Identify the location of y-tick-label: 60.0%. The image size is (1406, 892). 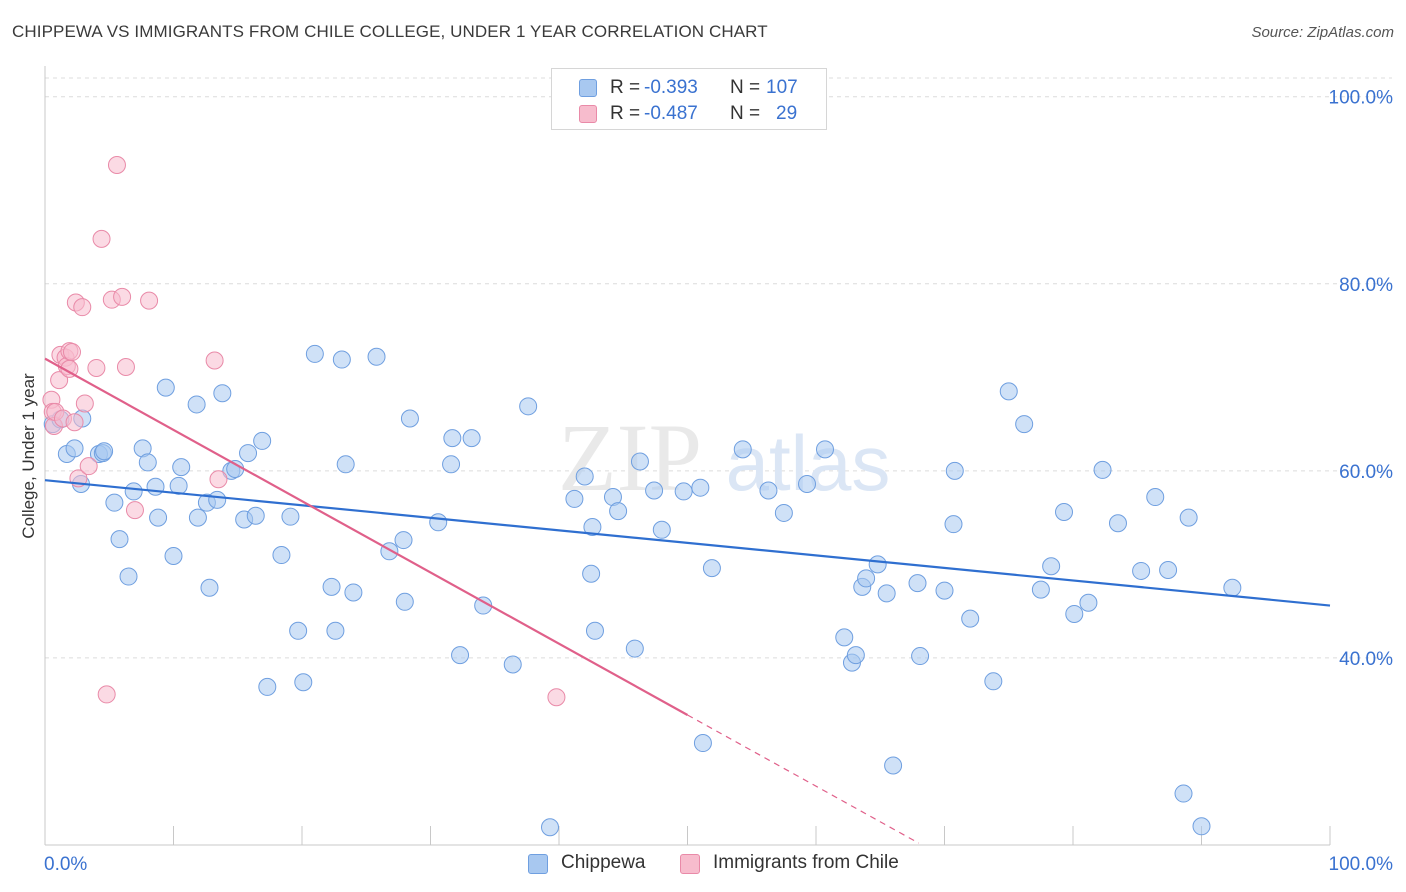
(1366, 472).